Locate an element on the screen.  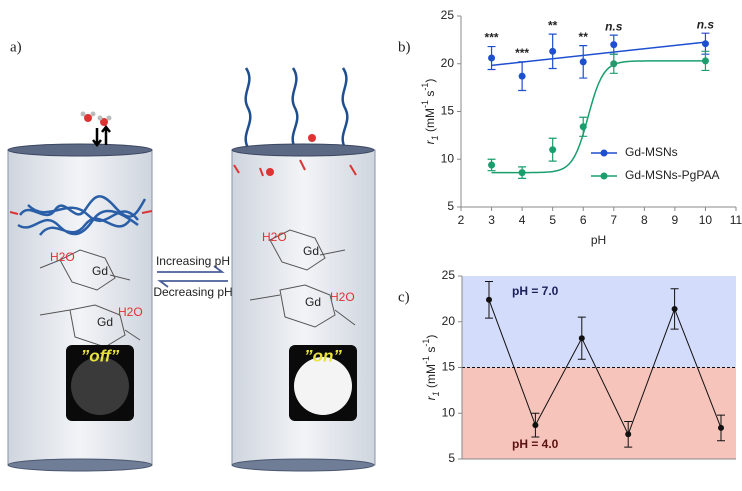
x-tick-label: 11 is located at coordinates (736, 220).